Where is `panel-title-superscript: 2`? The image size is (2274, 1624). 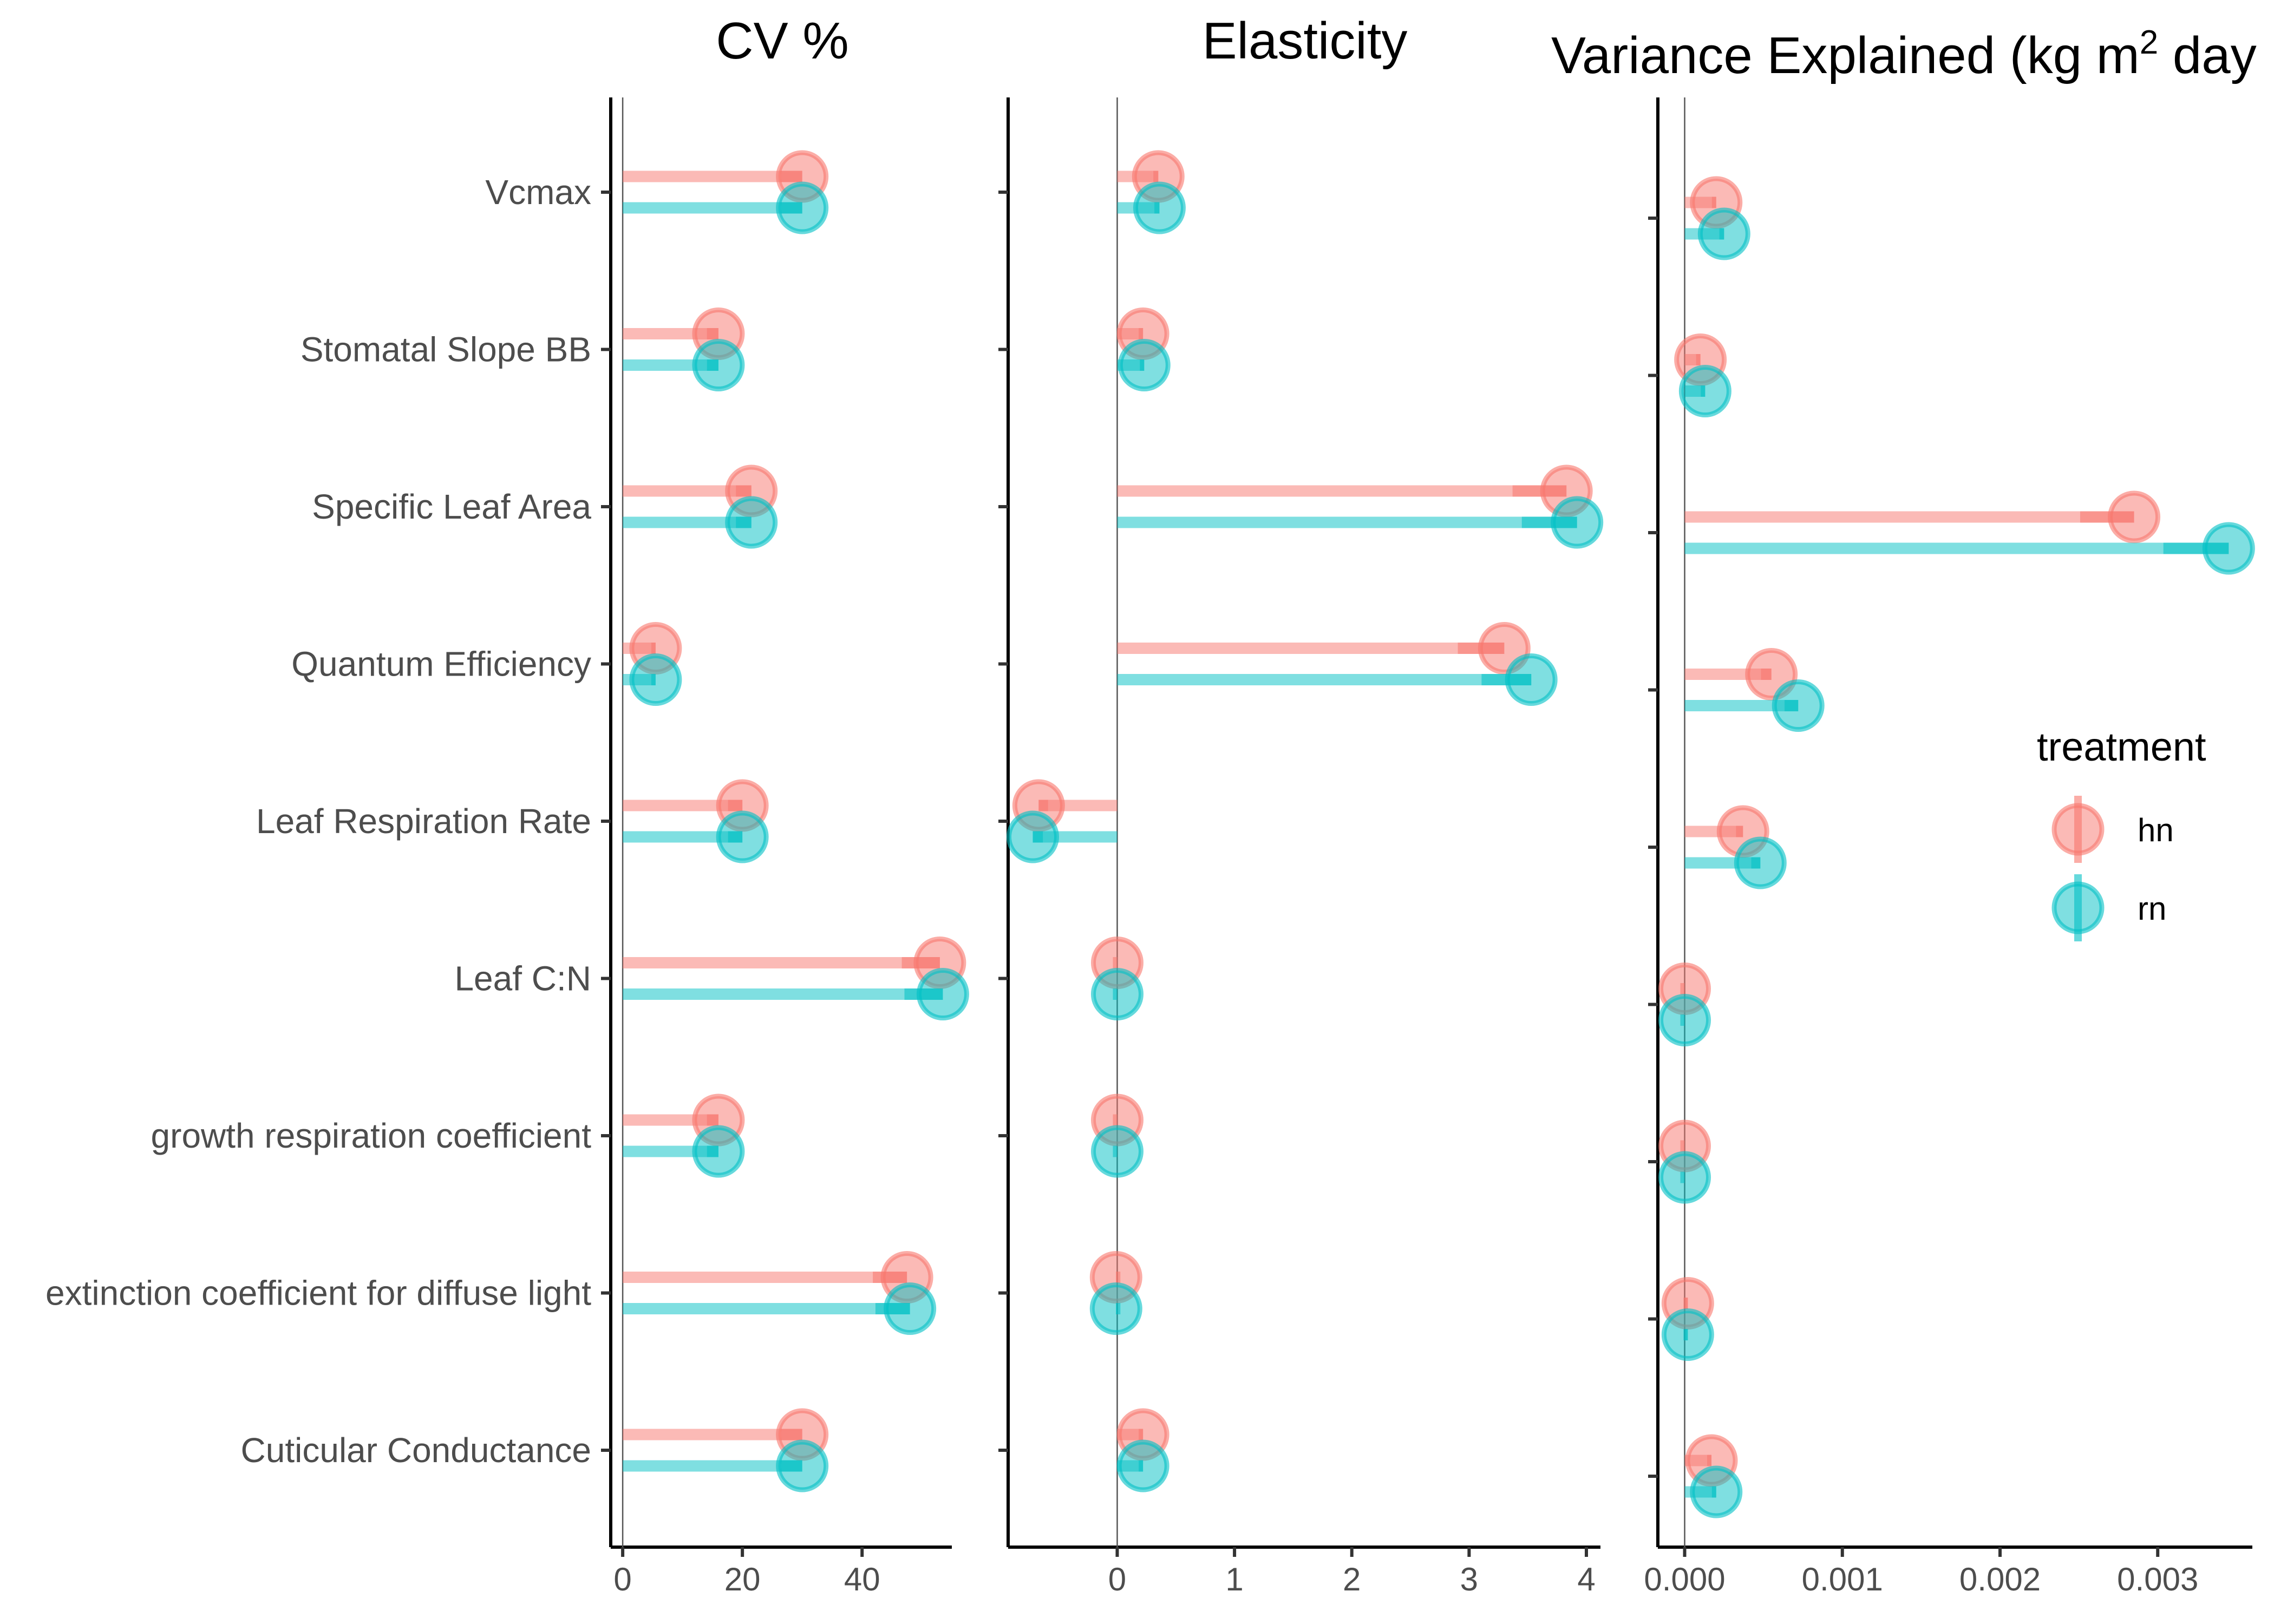 panel-title-superscript: 2 is located at coordinates (2149, 42).